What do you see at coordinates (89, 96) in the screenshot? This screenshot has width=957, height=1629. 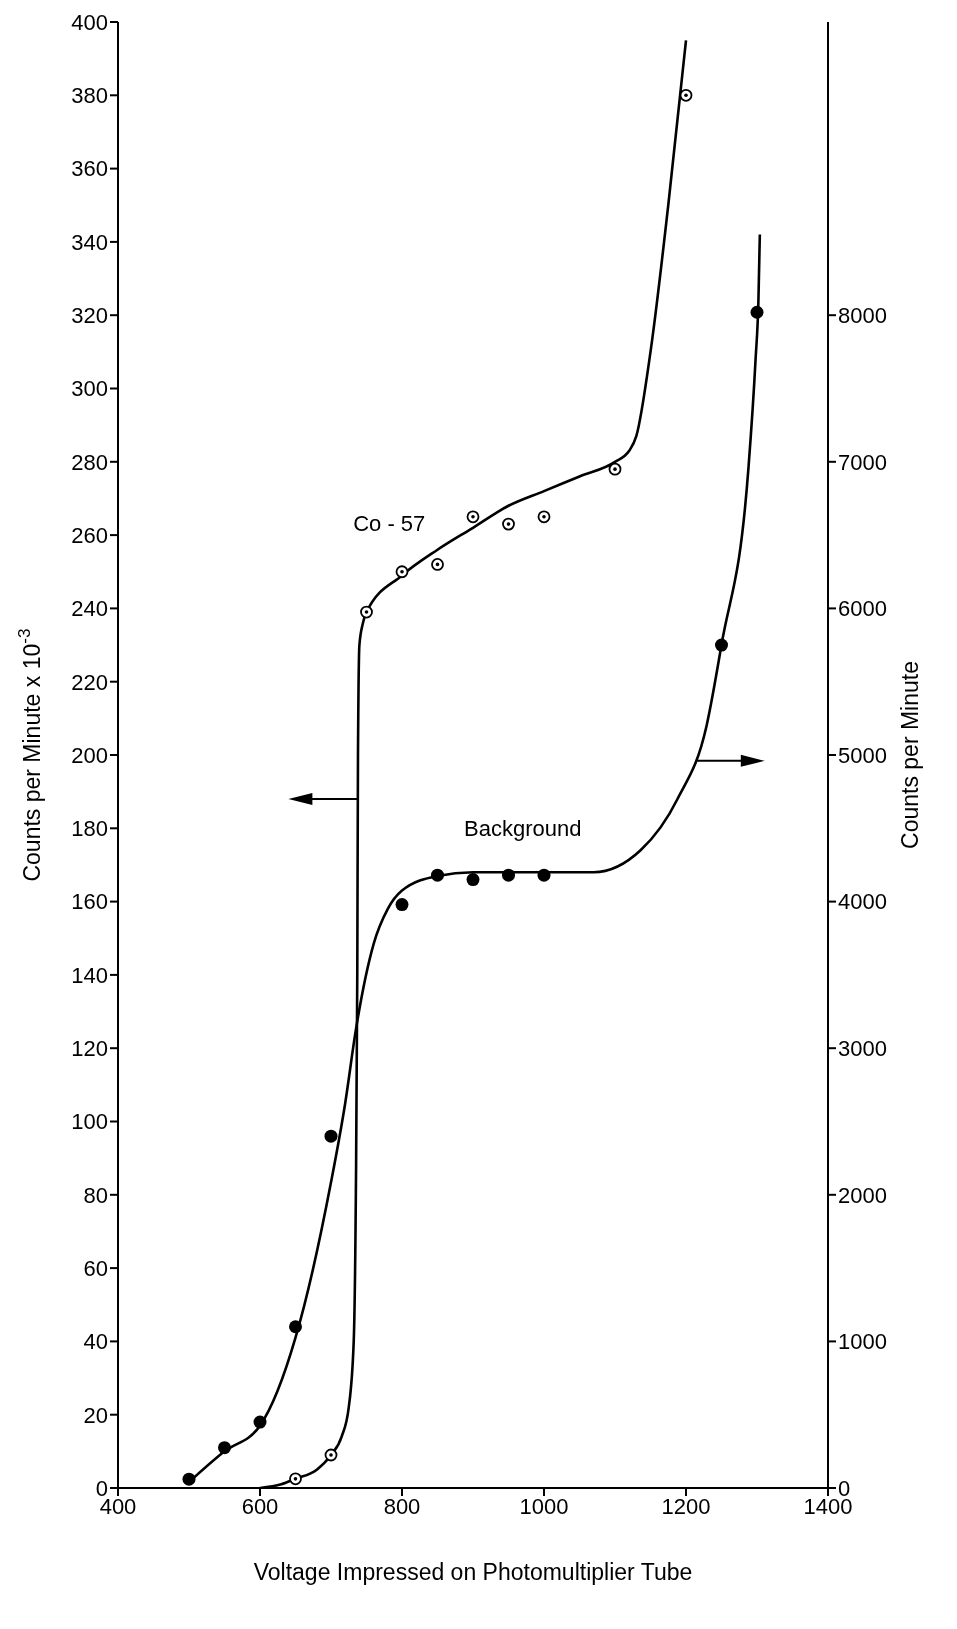 I see `y-tick-label: 380` at bounding box center [89, 96].